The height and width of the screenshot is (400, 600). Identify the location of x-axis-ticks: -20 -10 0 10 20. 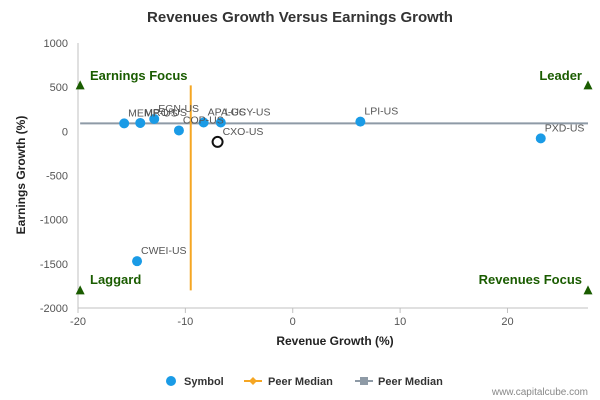
(292, 318).